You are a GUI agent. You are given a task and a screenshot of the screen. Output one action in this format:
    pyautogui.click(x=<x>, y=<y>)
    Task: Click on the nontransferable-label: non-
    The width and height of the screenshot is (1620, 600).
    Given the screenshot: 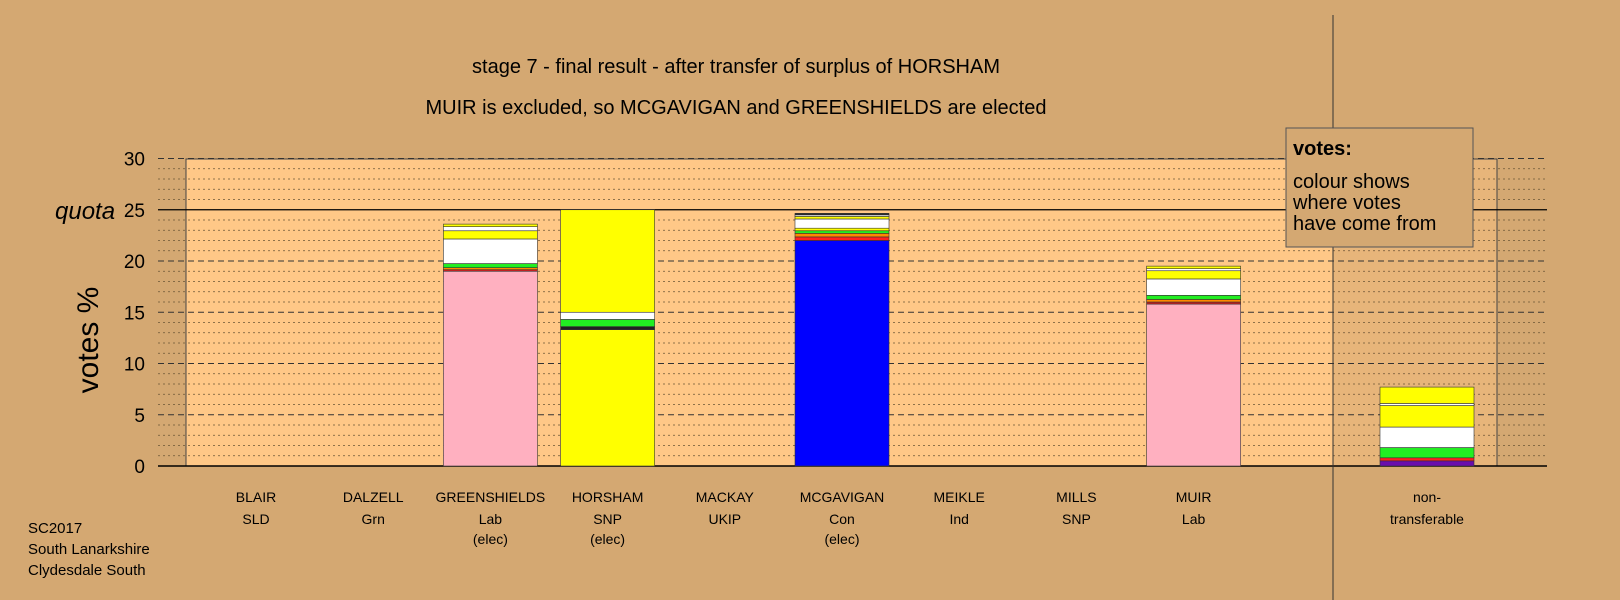 What is the action you would take?
    pyautogui.click(x=1427, y=497)
    